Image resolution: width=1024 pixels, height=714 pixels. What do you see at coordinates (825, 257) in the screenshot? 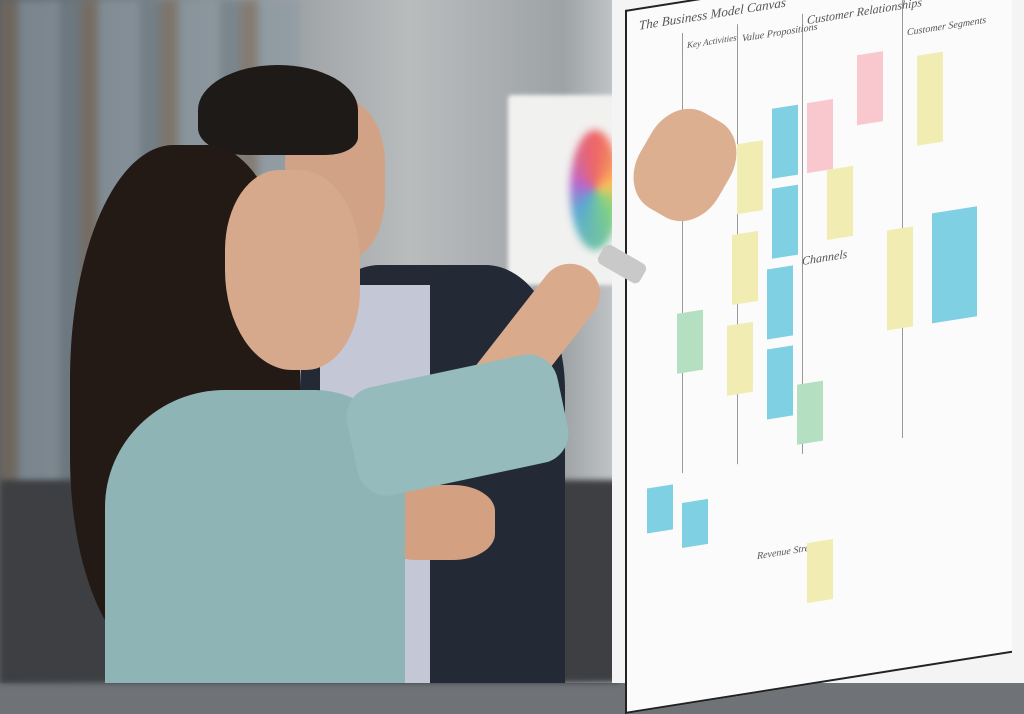
I see `section-channels: Channels` at bounding box center [825, 257].